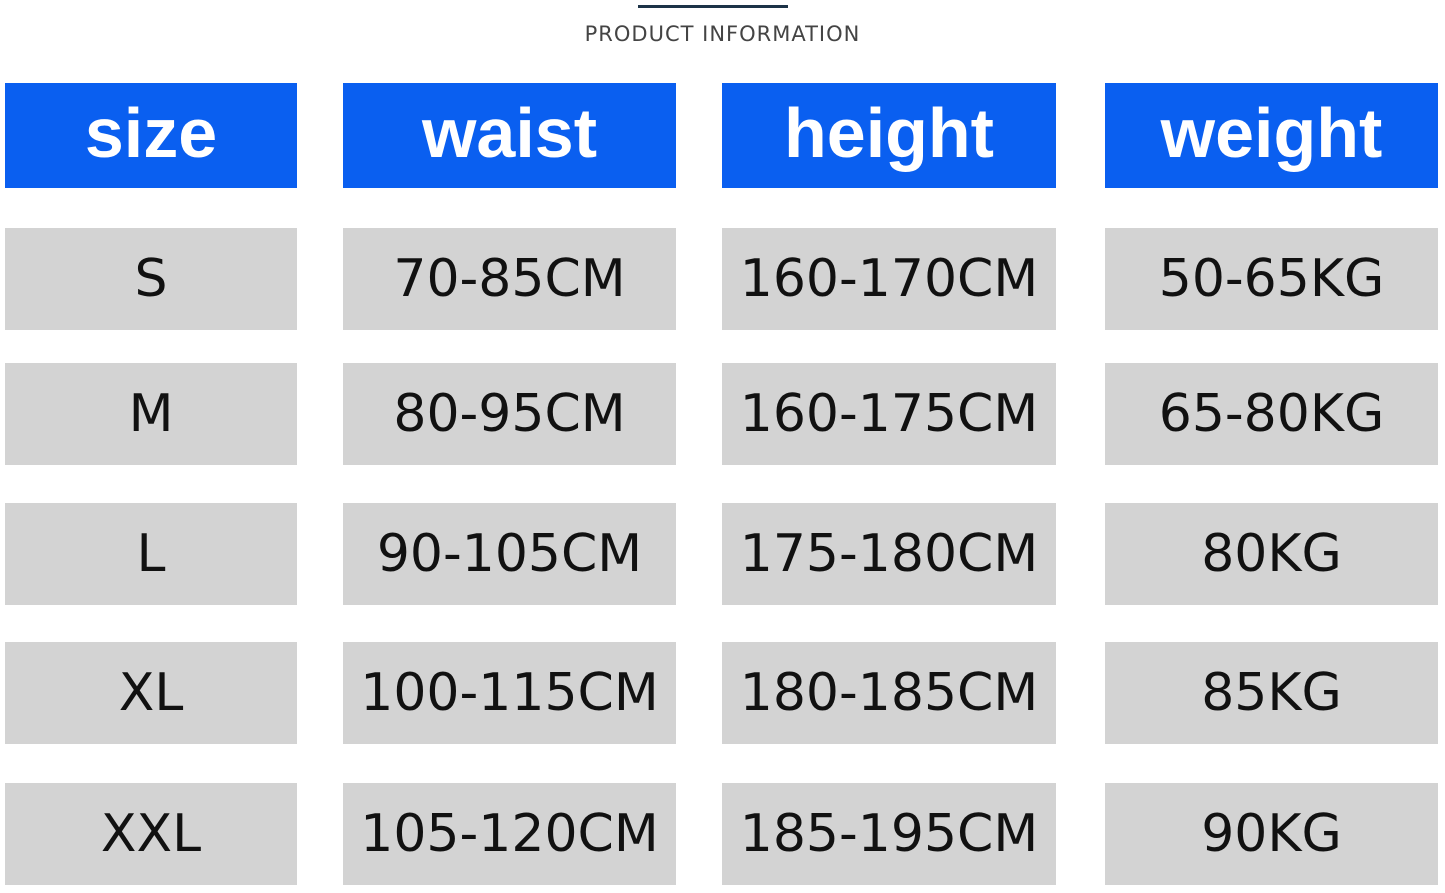 This screenshot has height=893, width=1445. I want to click on table-cell-height: 160-175CM, so click(889, 414).